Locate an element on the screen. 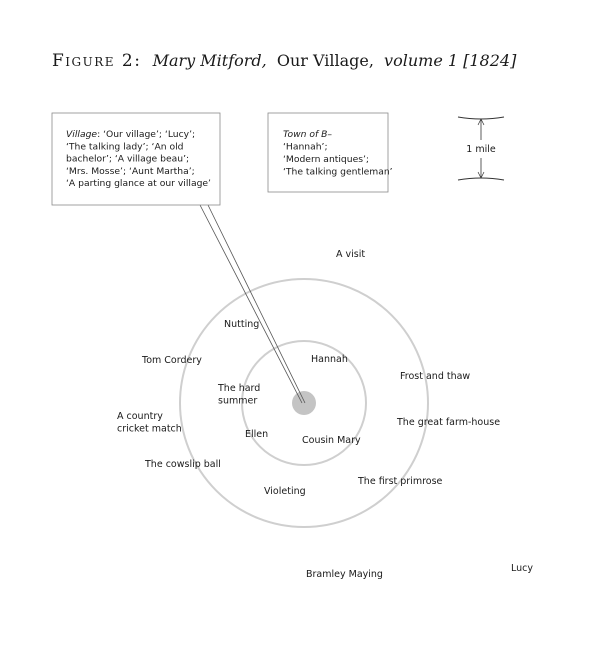 Image resolution: width=600 pixels, height=649 pixels. place-label-a-country-cricket-match: A country cricket match is located at coordinates (149, 423).